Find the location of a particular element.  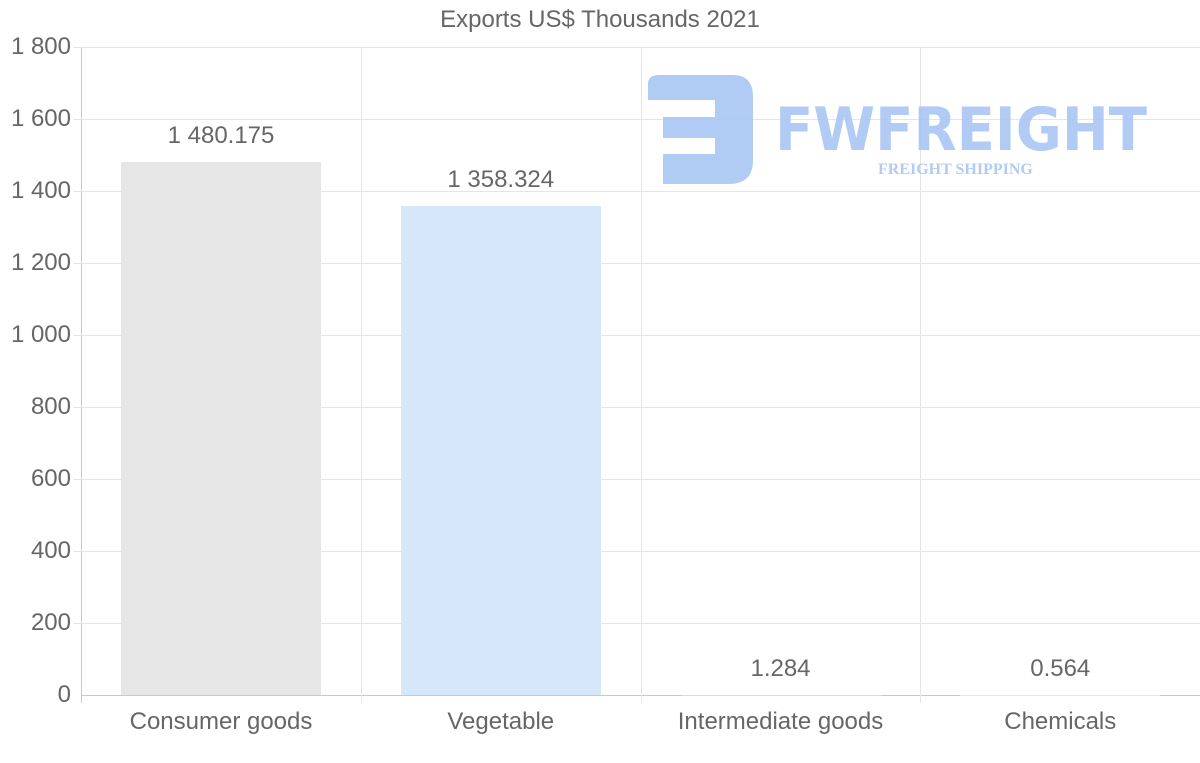

y-tick-label: 0 is located at coordinates (64, 694).